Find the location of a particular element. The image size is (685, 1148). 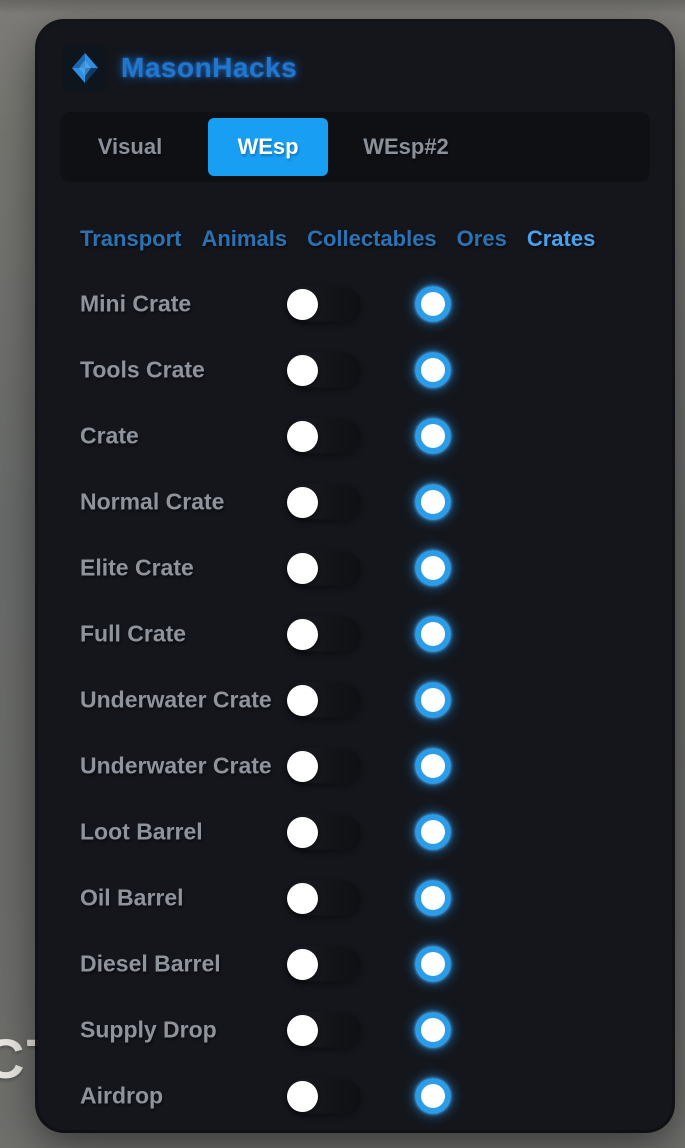

esp-row-loot-barrel: Loot Barrel is located at coordinates (355, 832).